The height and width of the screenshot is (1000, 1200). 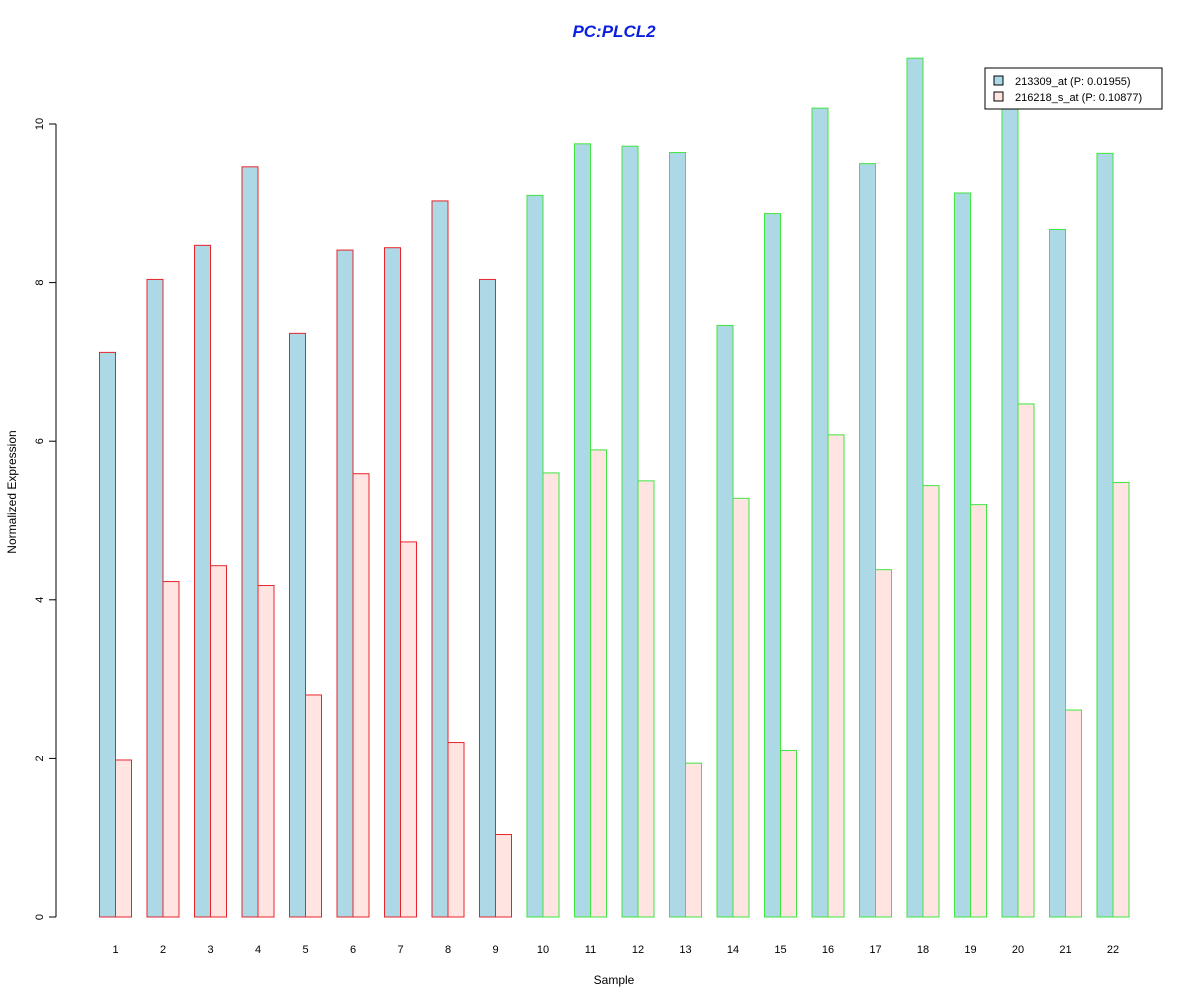 I want to click on legend-label: 216218_s_at (P: 0.10877), so click(x=1078, y=98).